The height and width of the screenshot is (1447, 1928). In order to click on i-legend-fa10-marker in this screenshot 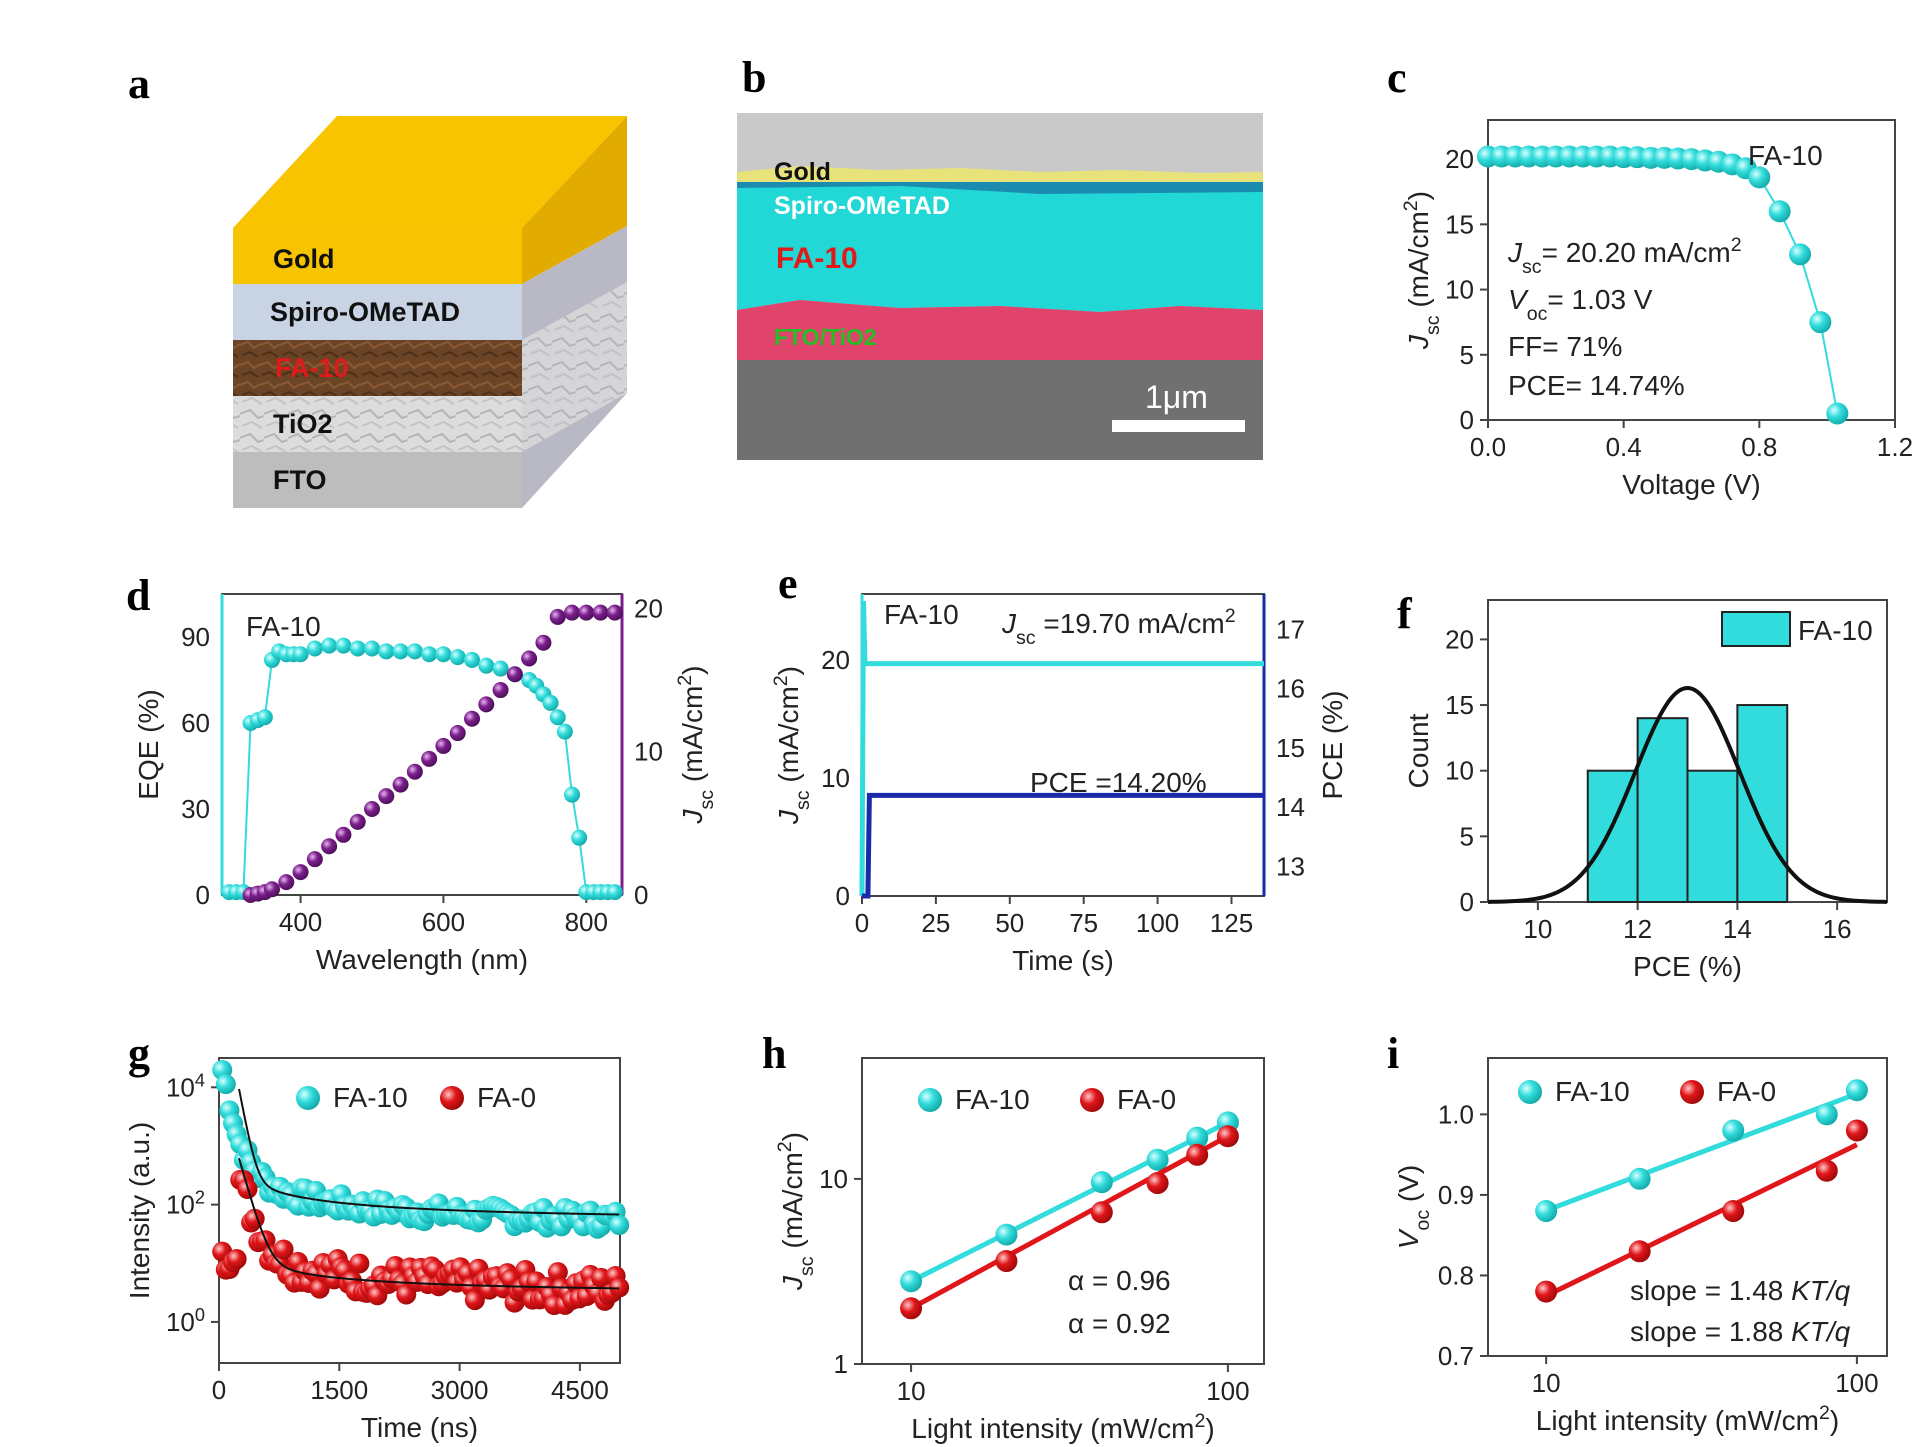, I will do `click(1530, 1092)`.